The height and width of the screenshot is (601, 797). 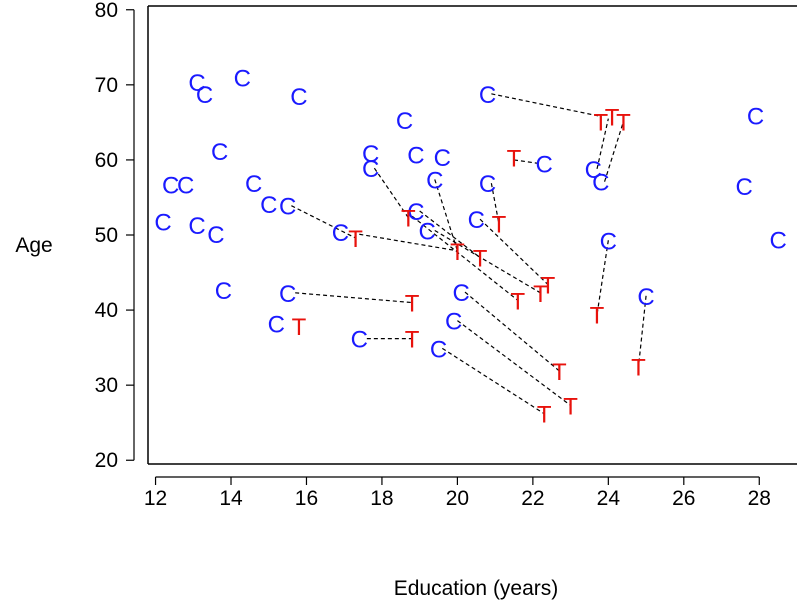 What do you see at coordinates (106, 235) in the screenshot?
I see `y-tick-label: 50` at bounding box center [106, 235].